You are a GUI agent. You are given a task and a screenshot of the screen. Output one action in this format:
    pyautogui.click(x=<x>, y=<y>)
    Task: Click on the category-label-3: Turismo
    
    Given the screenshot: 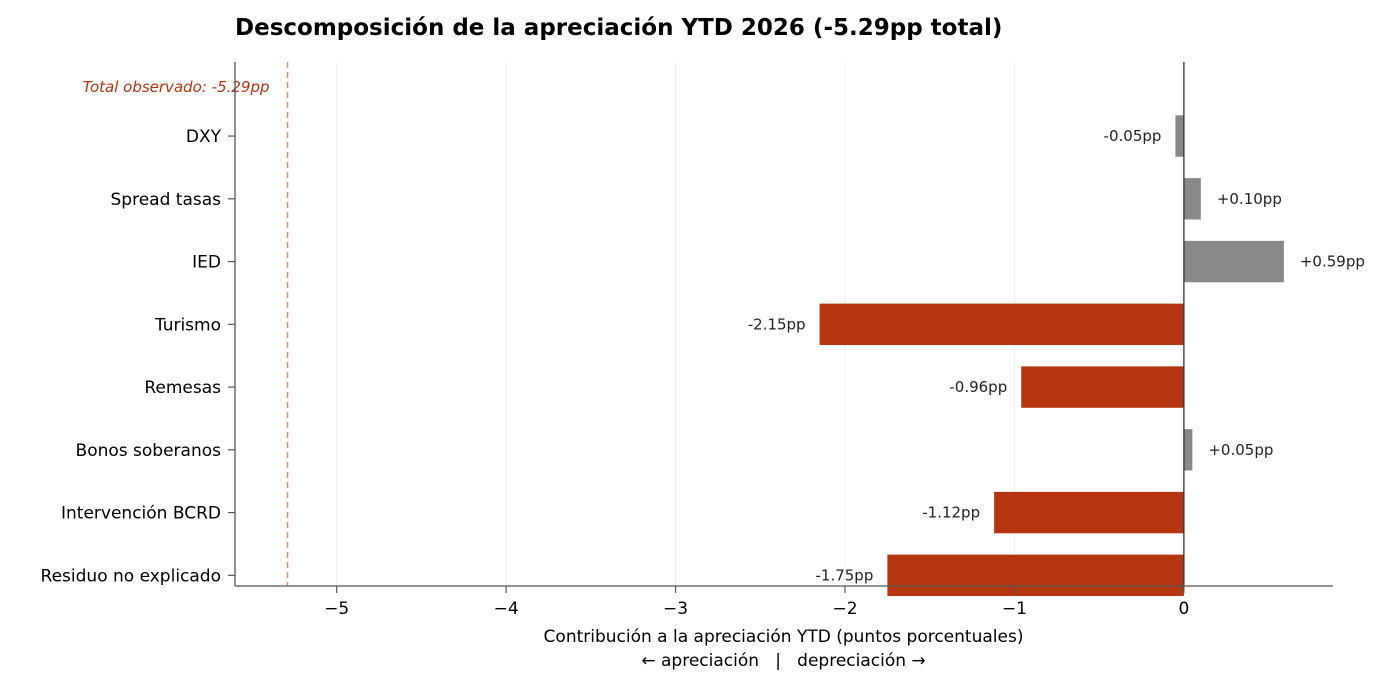 What is the action you would take?
    pyautogui.click(x=187, y=325)
    